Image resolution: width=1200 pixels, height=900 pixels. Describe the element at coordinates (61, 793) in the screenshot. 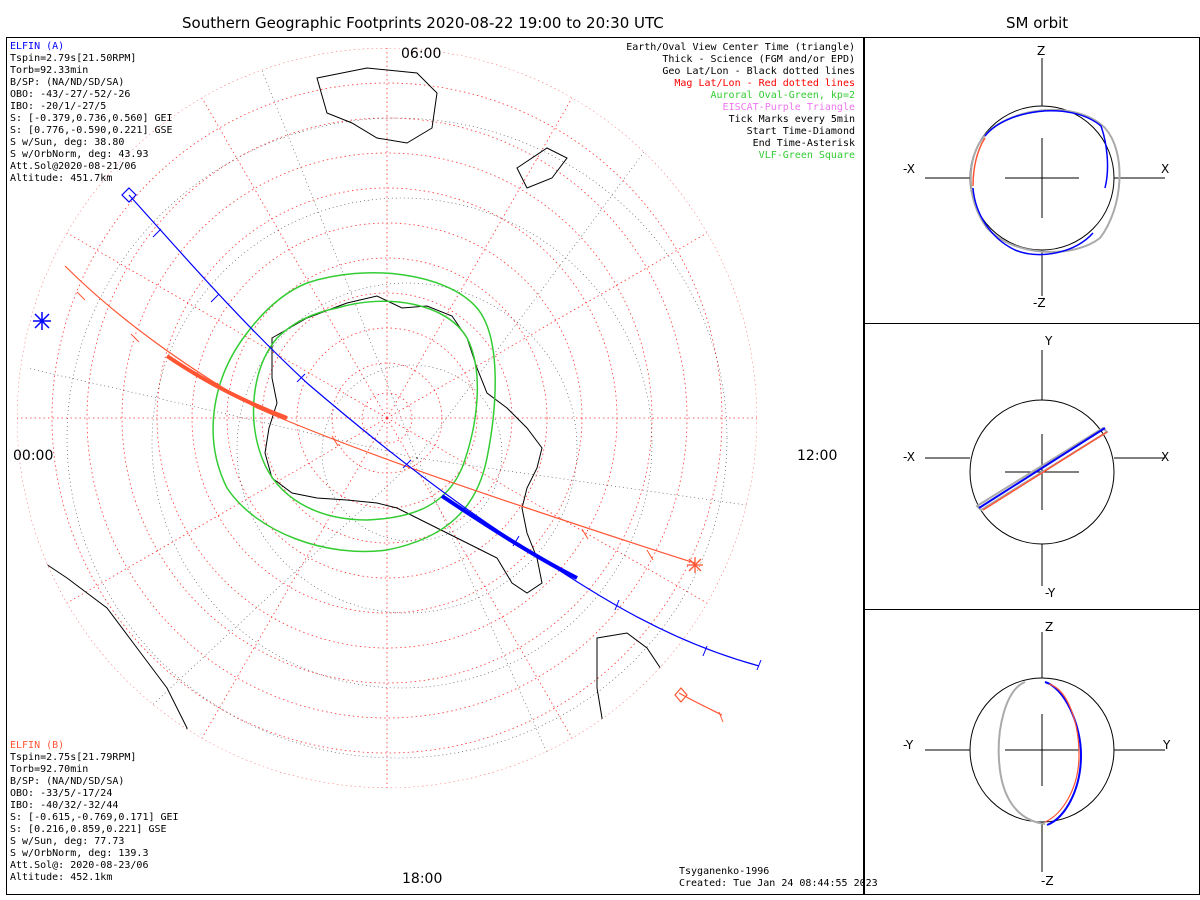

I see `elfin-b-line: OBO: -33/5/-17/24` at that location.